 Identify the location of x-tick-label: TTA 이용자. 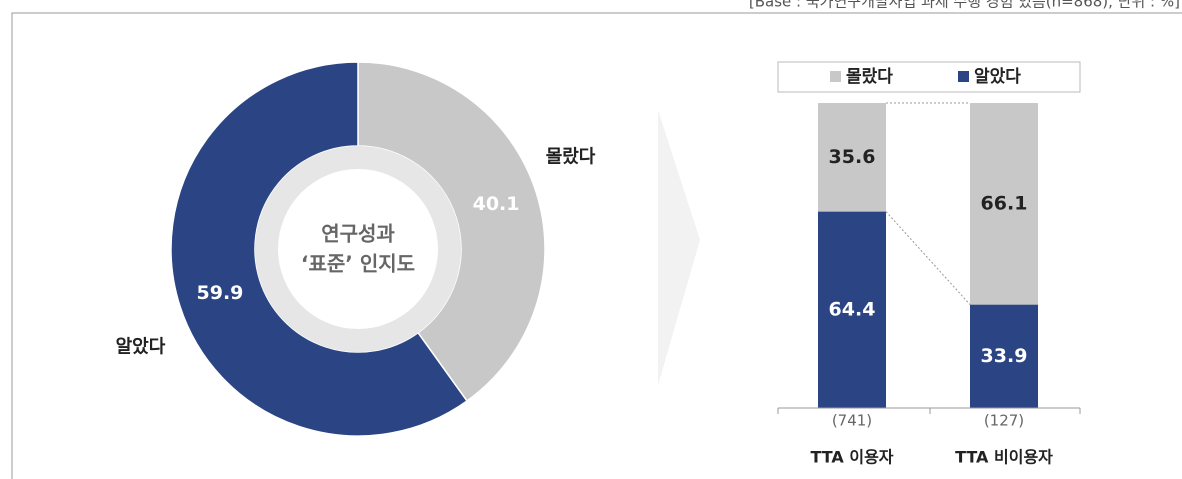
(851, 457).